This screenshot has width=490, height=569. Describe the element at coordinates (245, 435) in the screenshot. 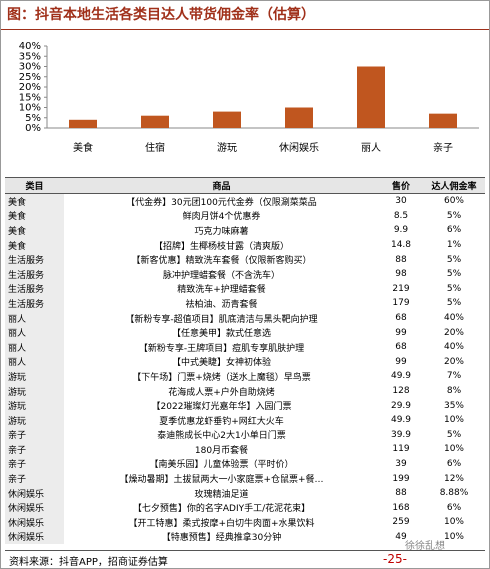

I see `table-row: 亲子 泰迪熊成长中心2大1小单日门票 39.9 5%` at that location.